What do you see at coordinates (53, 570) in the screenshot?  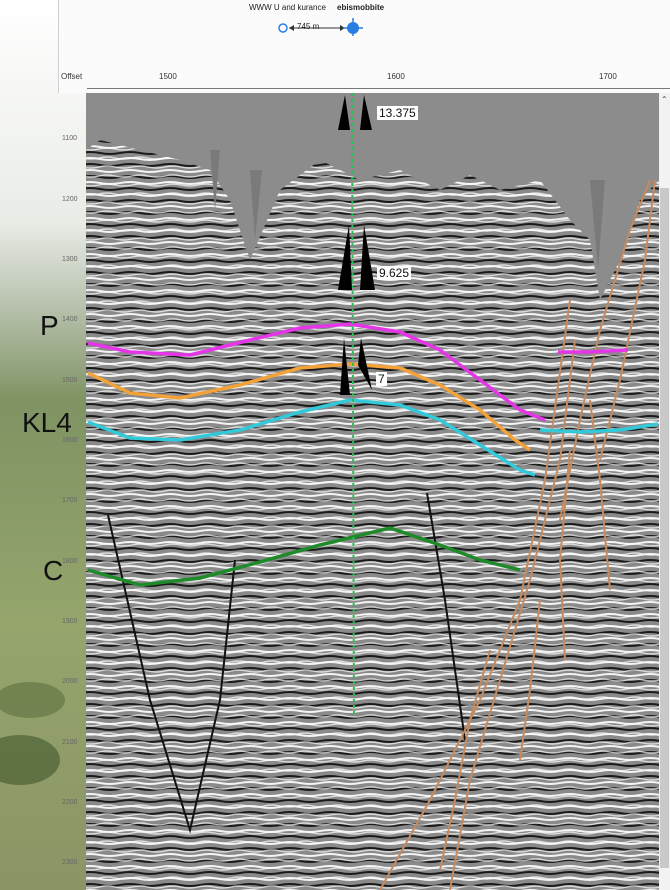 I see `horizon-label-c: C` at bounding box center [53, 570].